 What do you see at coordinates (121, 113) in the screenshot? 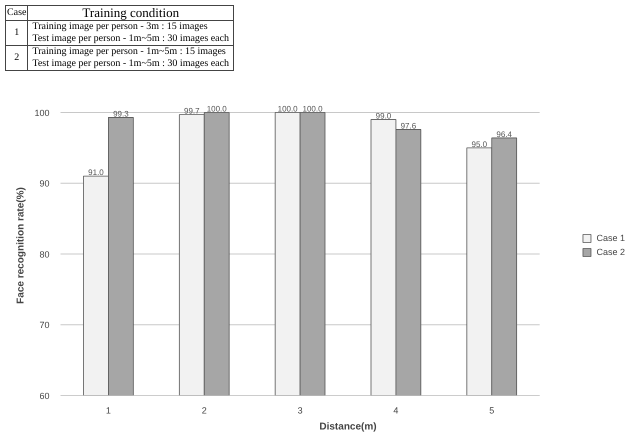
I see `data-label: 99.3` at bounding box center [121, 113].